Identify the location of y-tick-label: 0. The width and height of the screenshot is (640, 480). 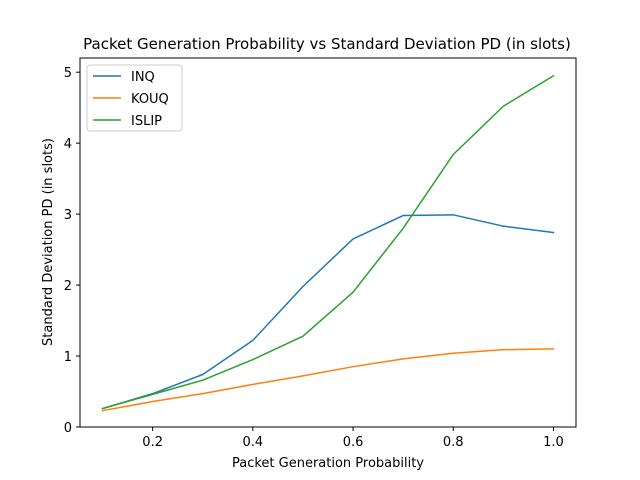
(68, 428).